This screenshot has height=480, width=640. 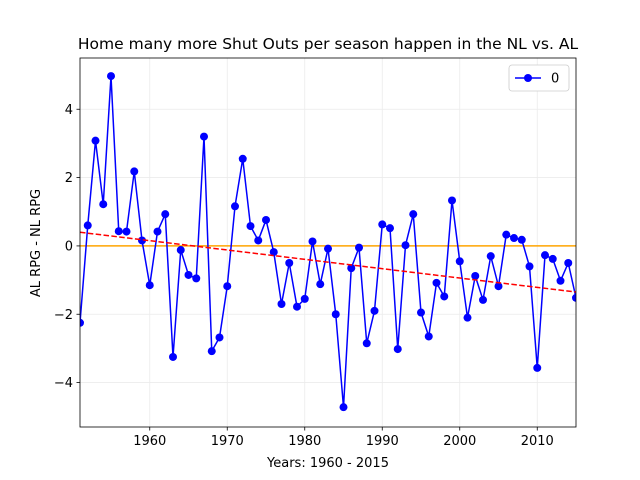 I want to click on legend: 0, so click(x=539, y=78).